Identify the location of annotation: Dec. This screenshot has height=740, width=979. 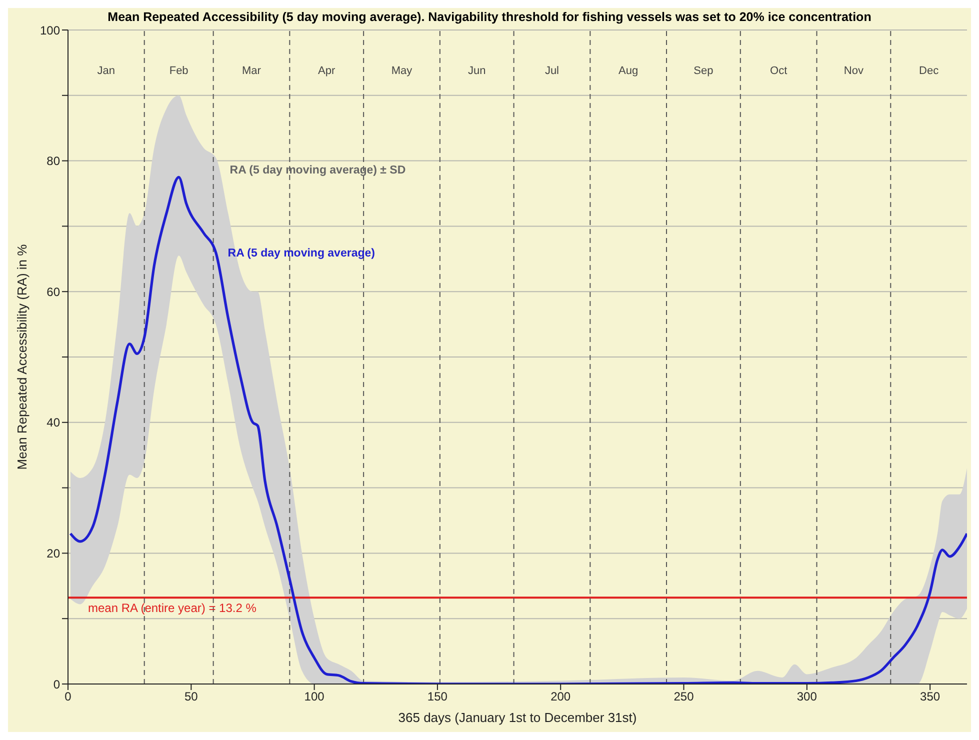
(929, 70).